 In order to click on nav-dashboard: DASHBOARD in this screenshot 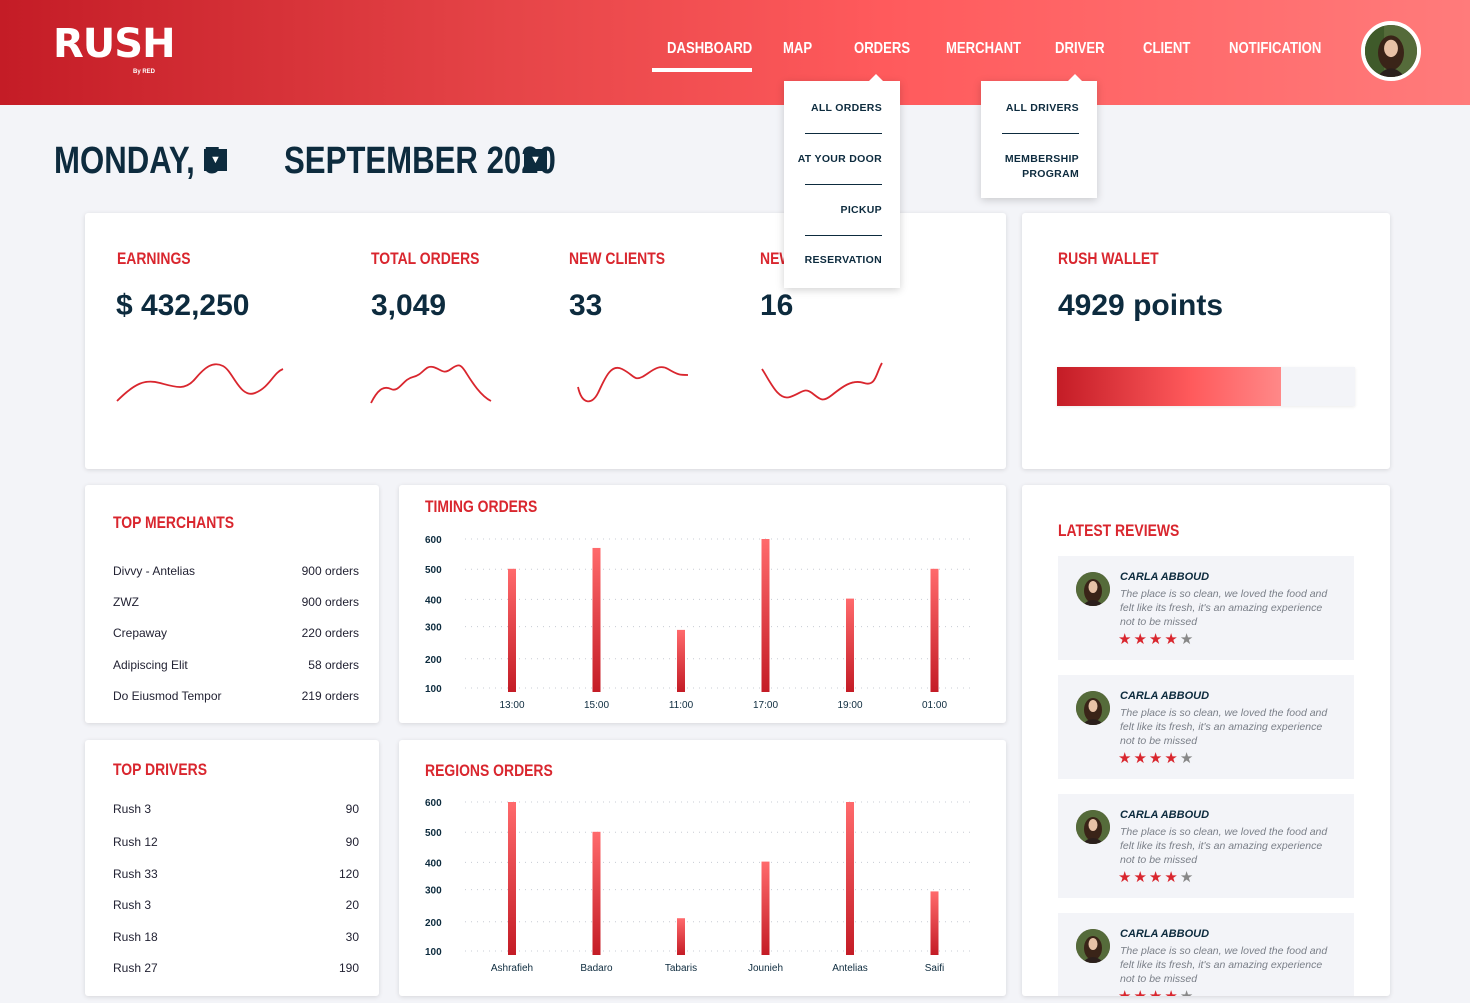, I will do `click(710, 48)`.